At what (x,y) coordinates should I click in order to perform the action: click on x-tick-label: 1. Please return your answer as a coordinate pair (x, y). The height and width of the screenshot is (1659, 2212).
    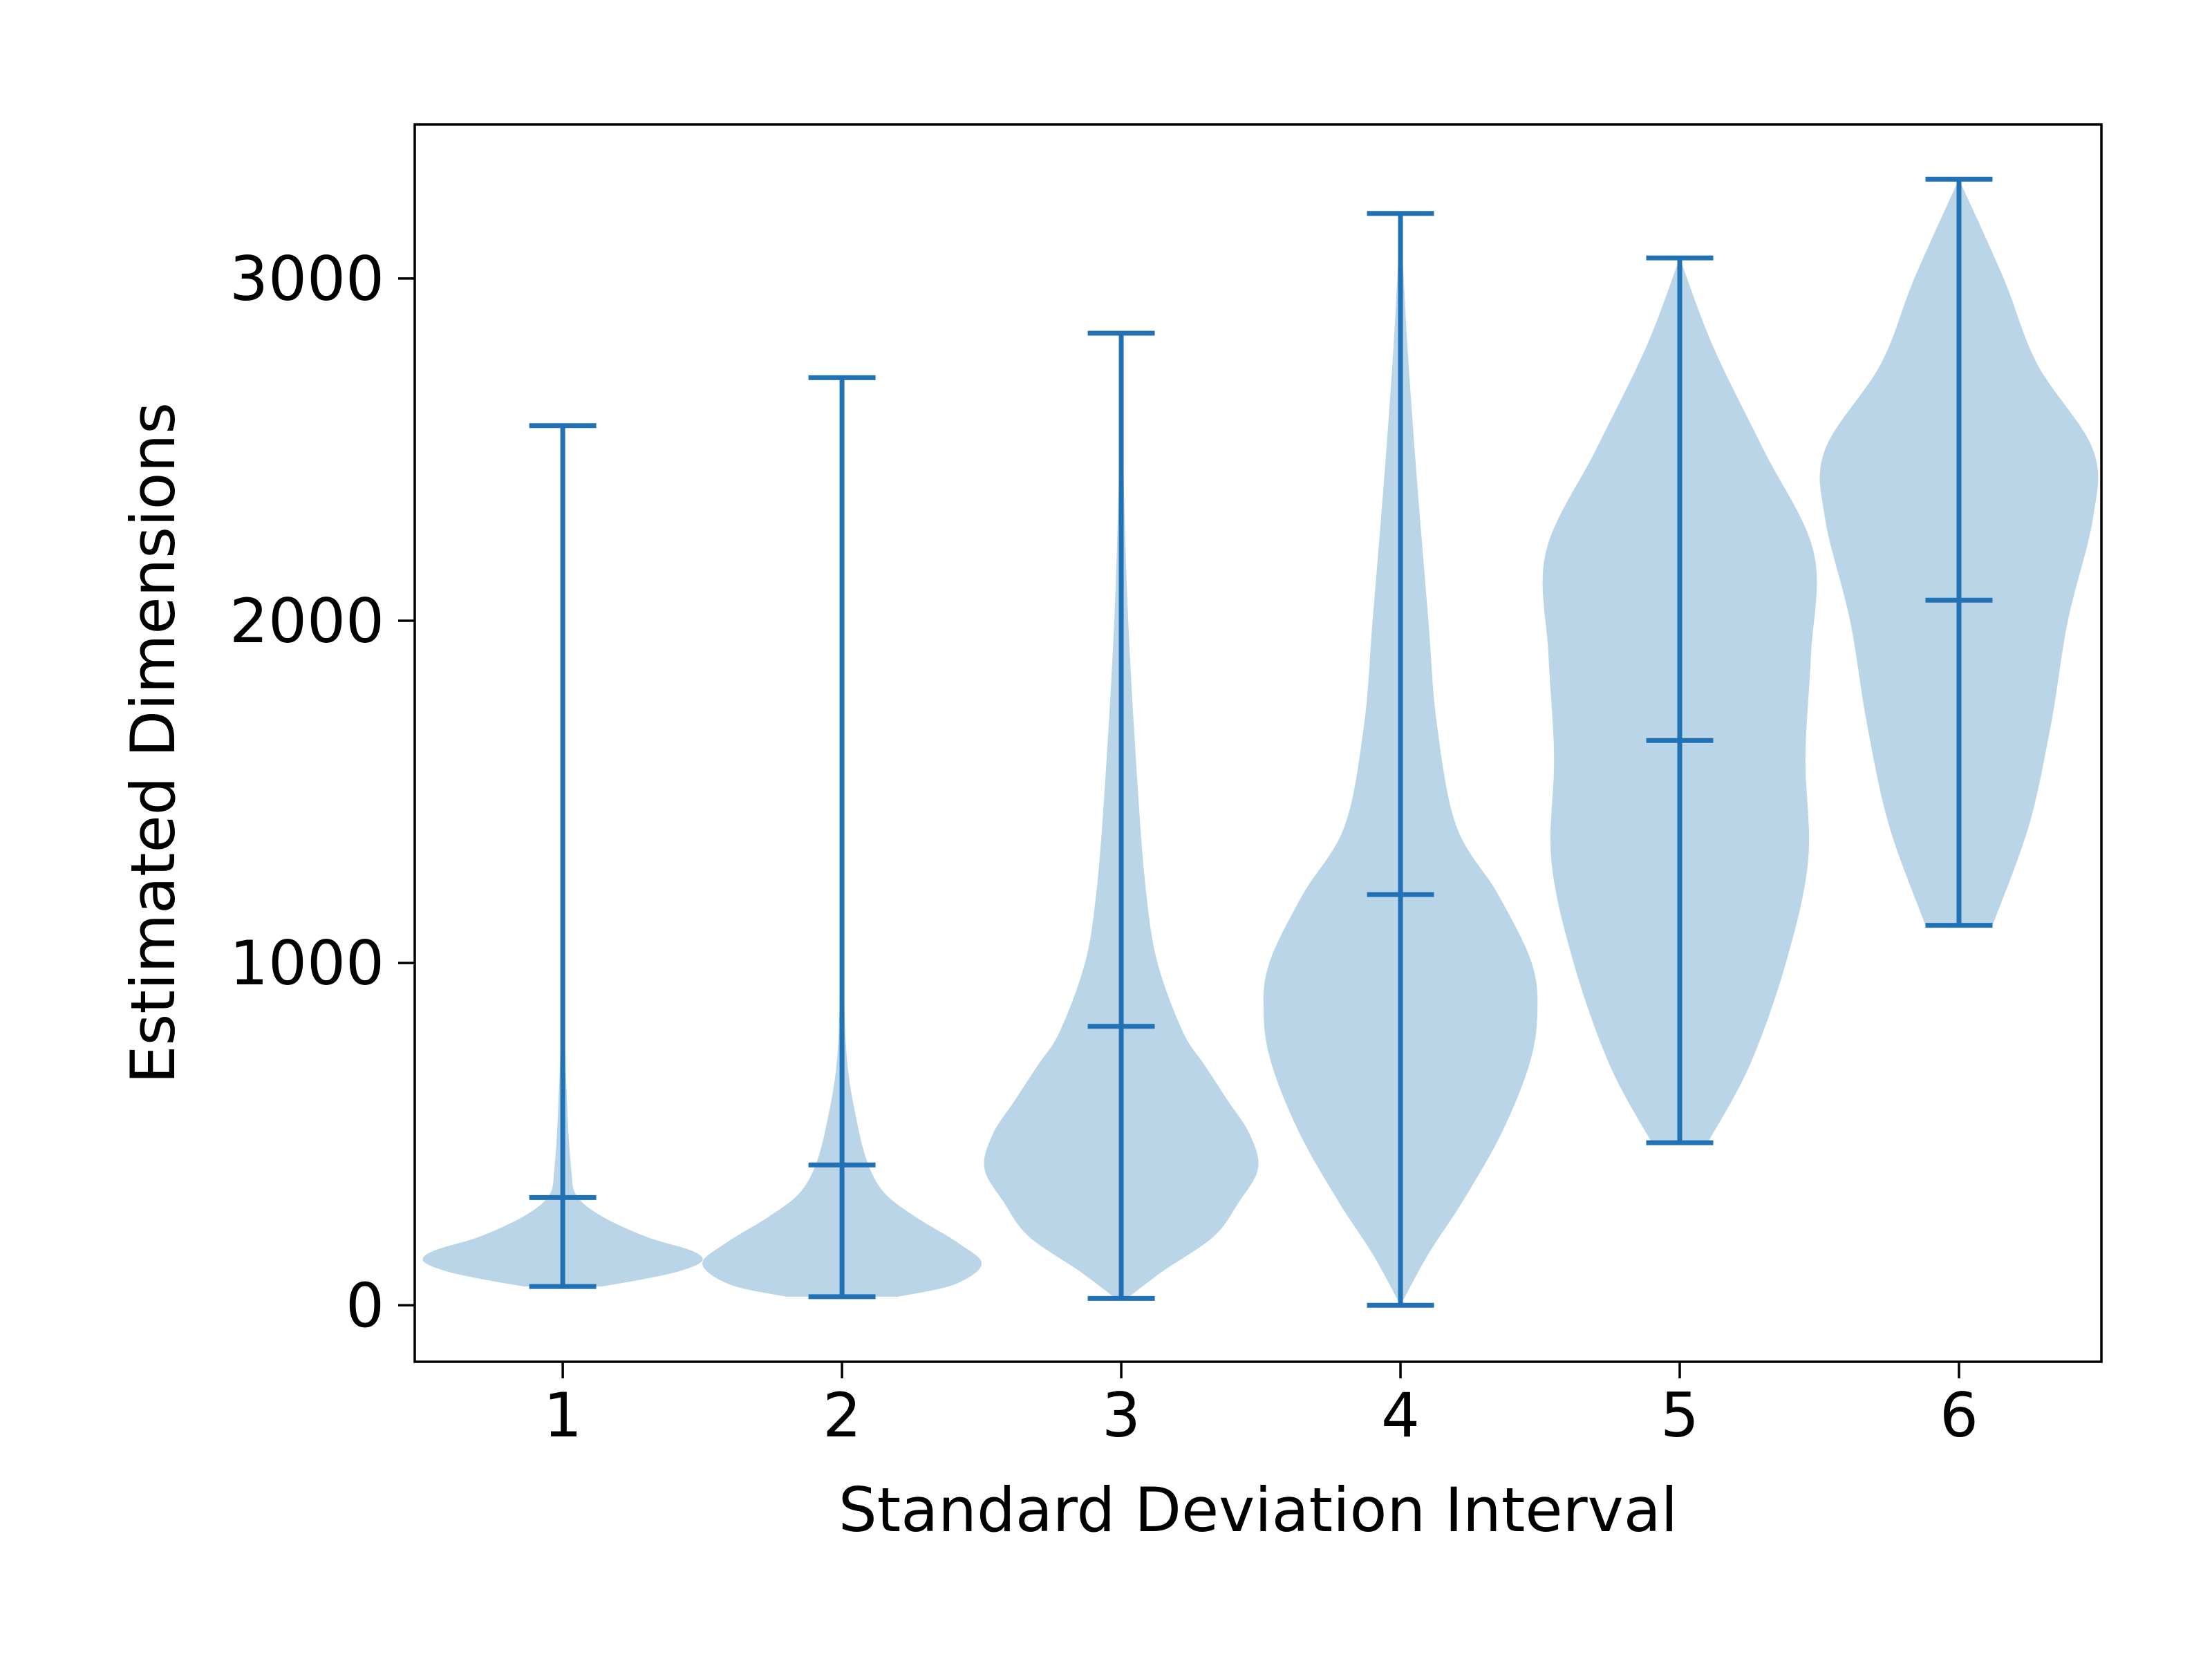
    Looking at the image, I should click on (562, 1415).